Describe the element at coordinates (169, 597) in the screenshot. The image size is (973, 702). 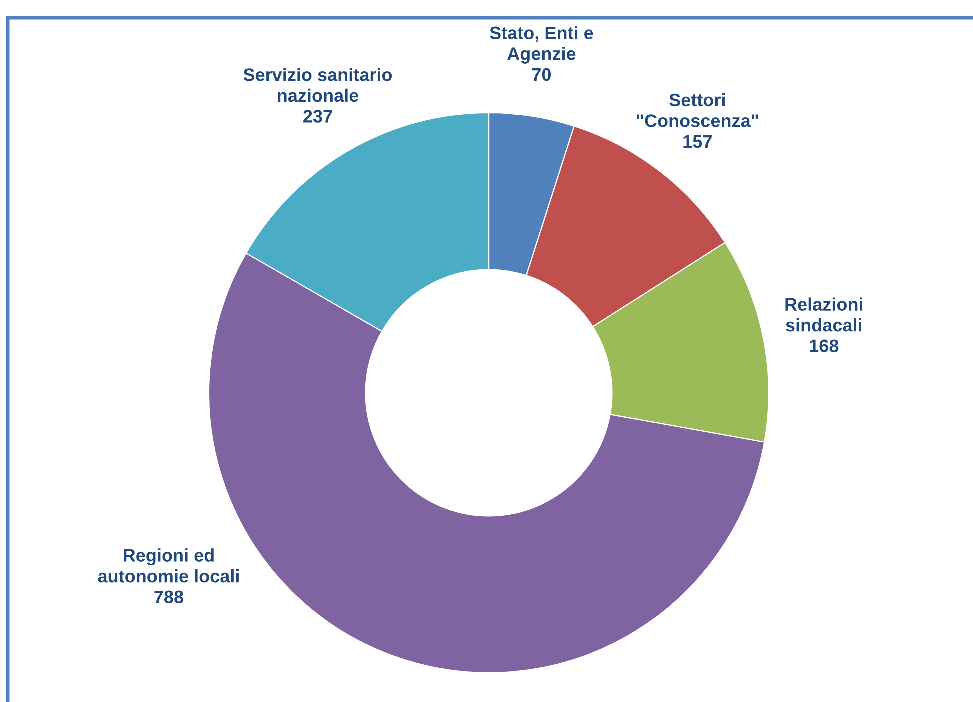
I see `data-label: 788` at that location.